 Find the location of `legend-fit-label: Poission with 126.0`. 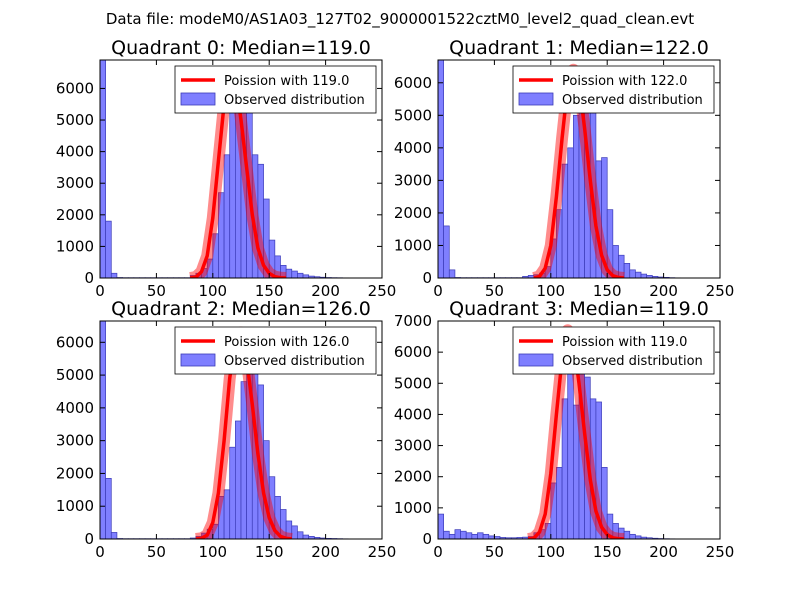

legend-fit-label: Poission with 126.0 is located at coordinates (286, 342).